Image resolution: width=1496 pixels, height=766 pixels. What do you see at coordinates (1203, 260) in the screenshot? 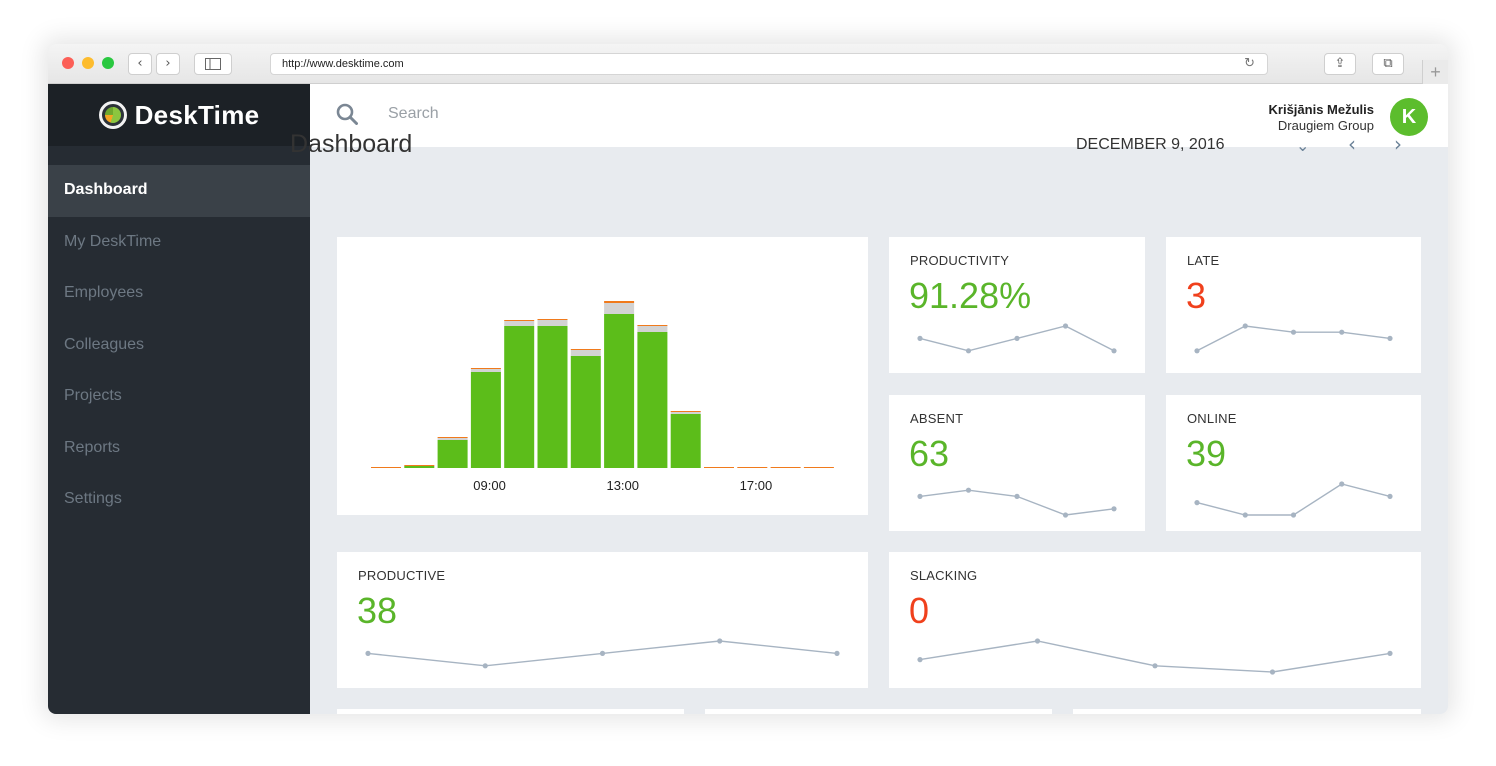
I see `card-label: LATE` at bounding box center [1203, 260].